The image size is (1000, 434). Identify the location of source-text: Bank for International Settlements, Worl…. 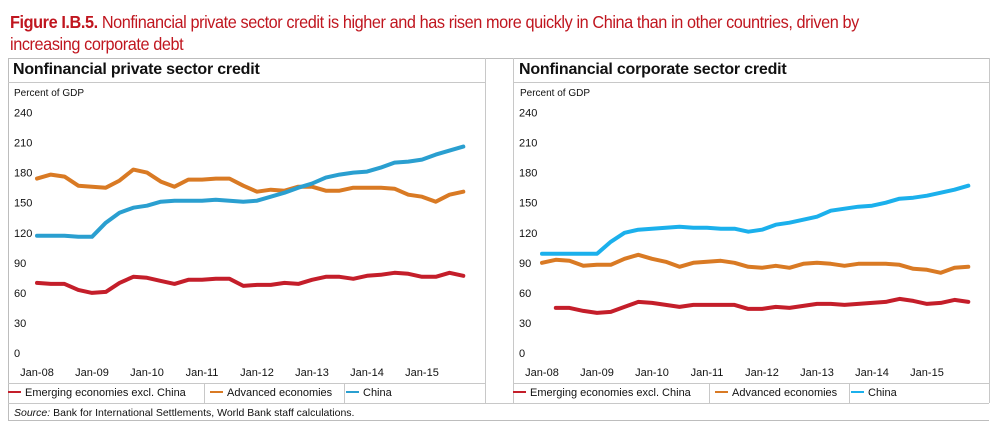
(202, 413).